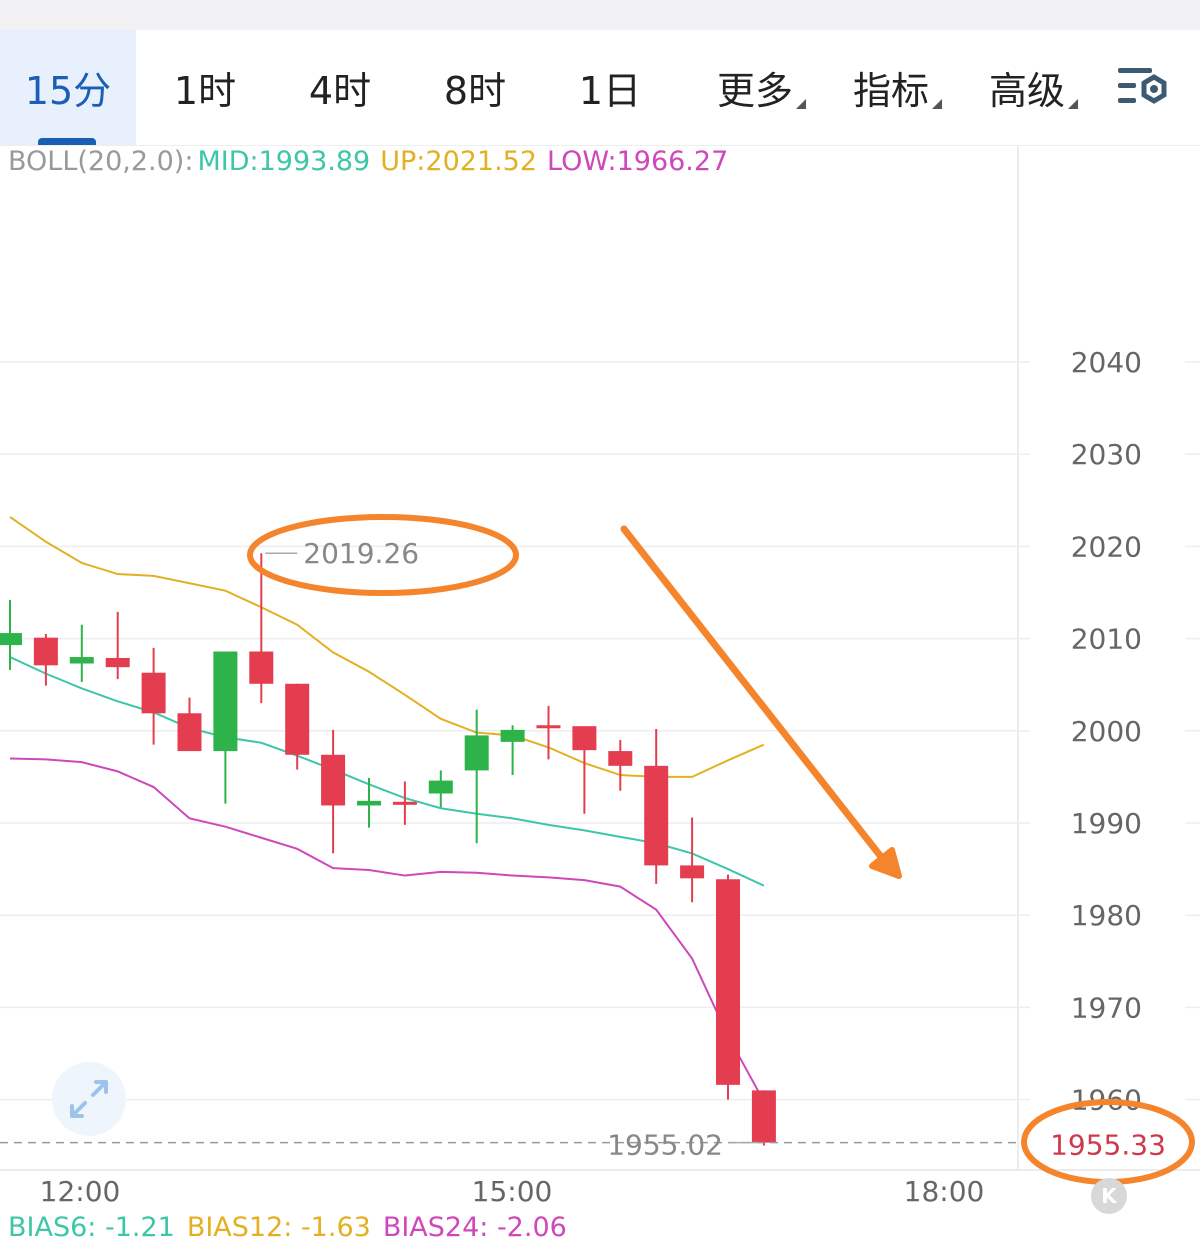  Describe the element at coordinates (665, 1145) in the screenshot. I see `low-marker-label: 1955.02` at that location.